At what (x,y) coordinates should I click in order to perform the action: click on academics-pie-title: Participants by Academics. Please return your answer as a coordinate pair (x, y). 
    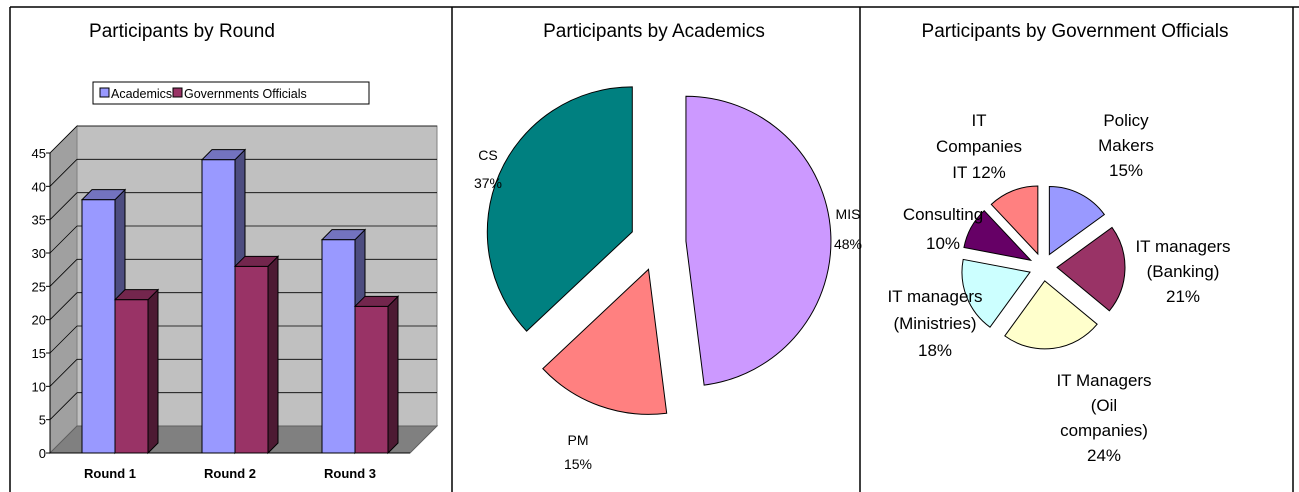
    Looking at the image, I should click on (654, 31).